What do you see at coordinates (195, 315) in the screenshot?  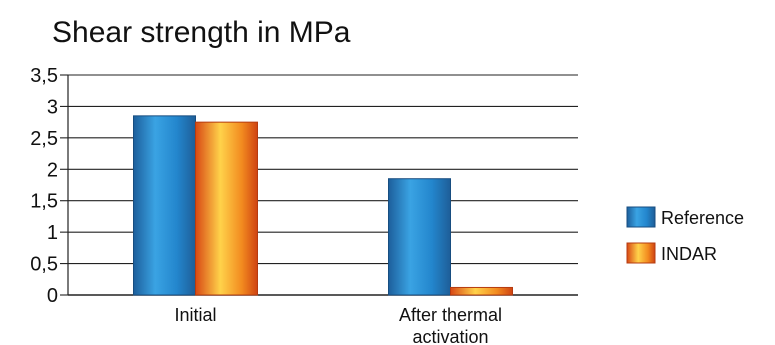 I see `x-category-label: Initial` at bounding box center [195, 315].